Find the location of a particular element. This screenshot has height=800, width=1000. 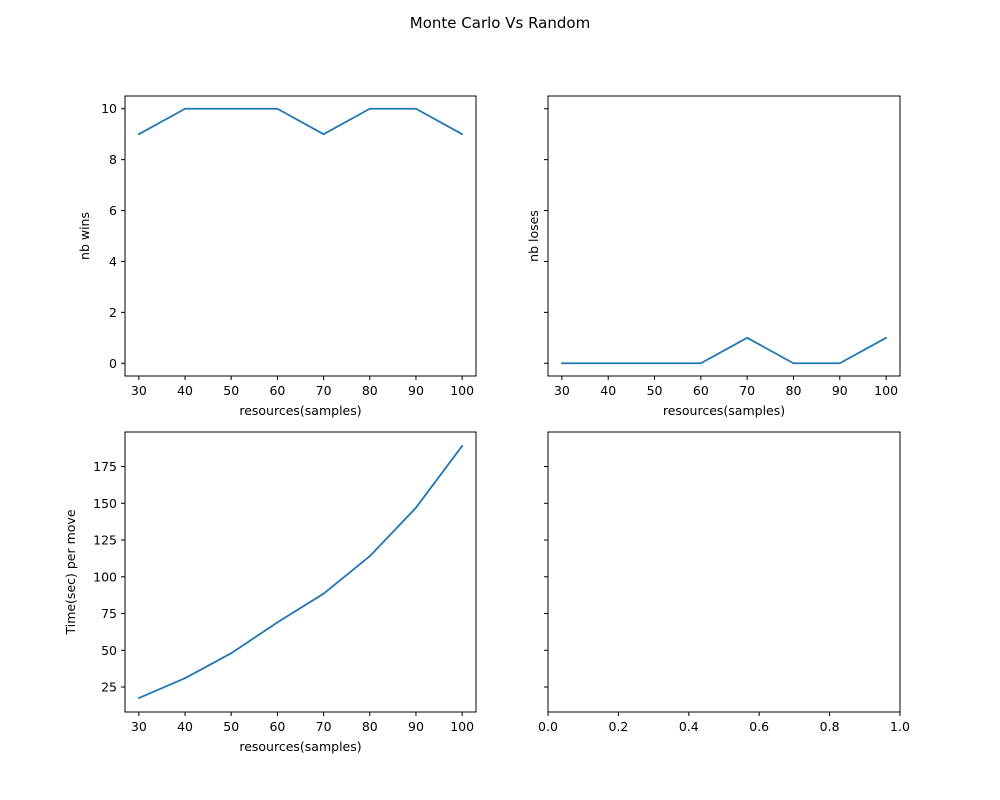

y-tick-label: 50 is located at coordinates (109, 650).